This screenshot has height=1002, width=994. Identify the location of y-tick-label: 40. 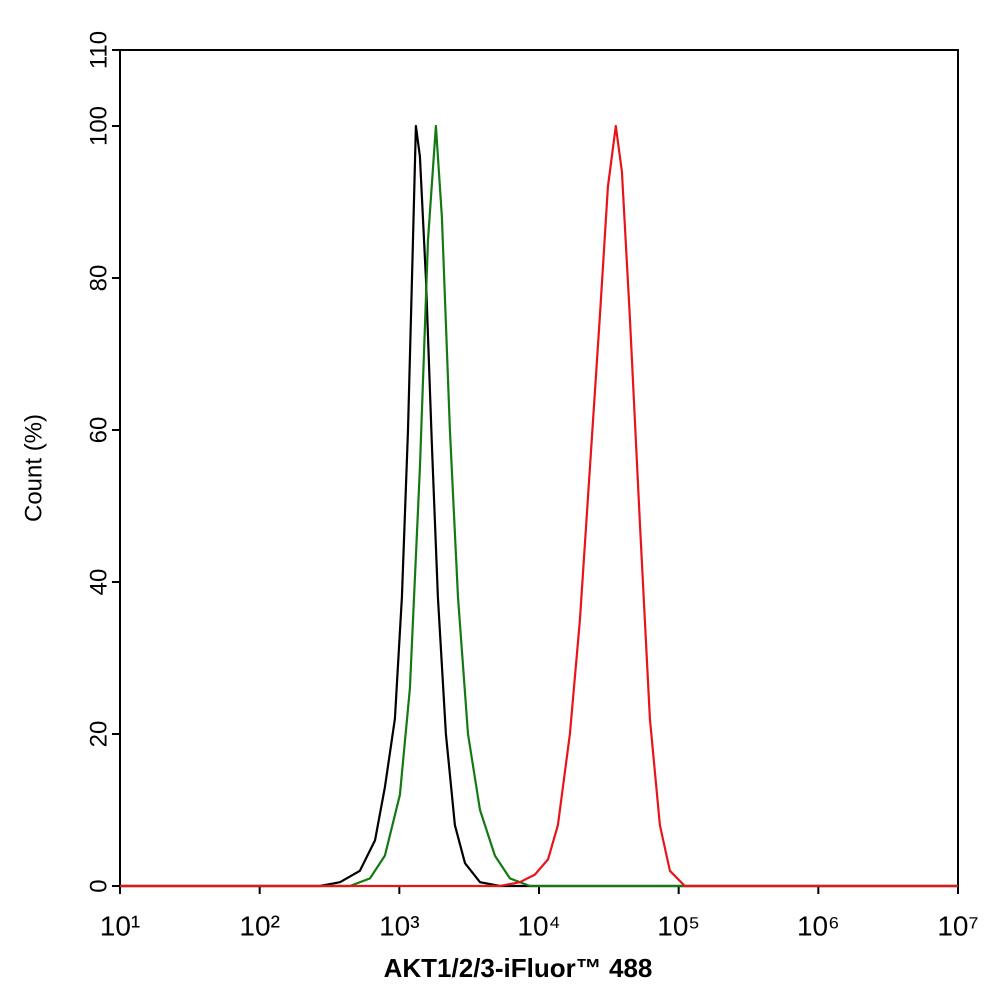
(98, 582).